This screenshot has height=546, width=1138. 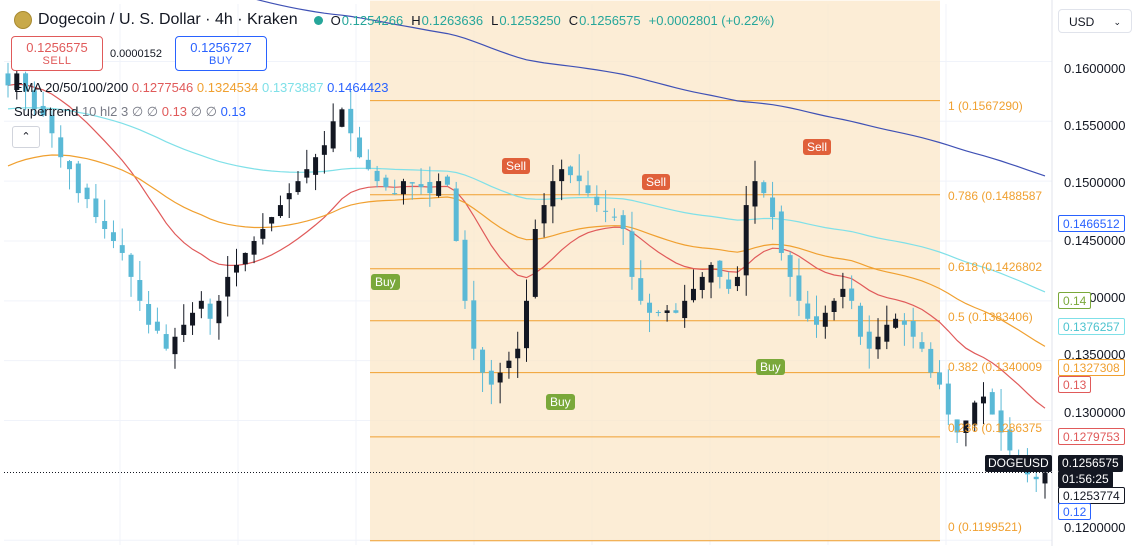 What do you see at coordinates (105, 111) in the screenshot?
I see `supertrend-params: 10 hl2 3` at bounding box center [105, 111].